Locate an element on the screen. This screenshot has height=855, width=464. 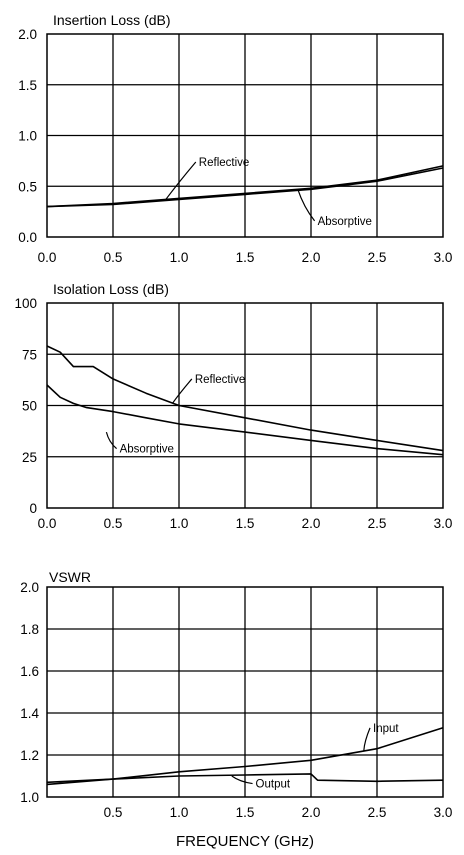
annotation-label: Output is located at coordinates (273, 785).